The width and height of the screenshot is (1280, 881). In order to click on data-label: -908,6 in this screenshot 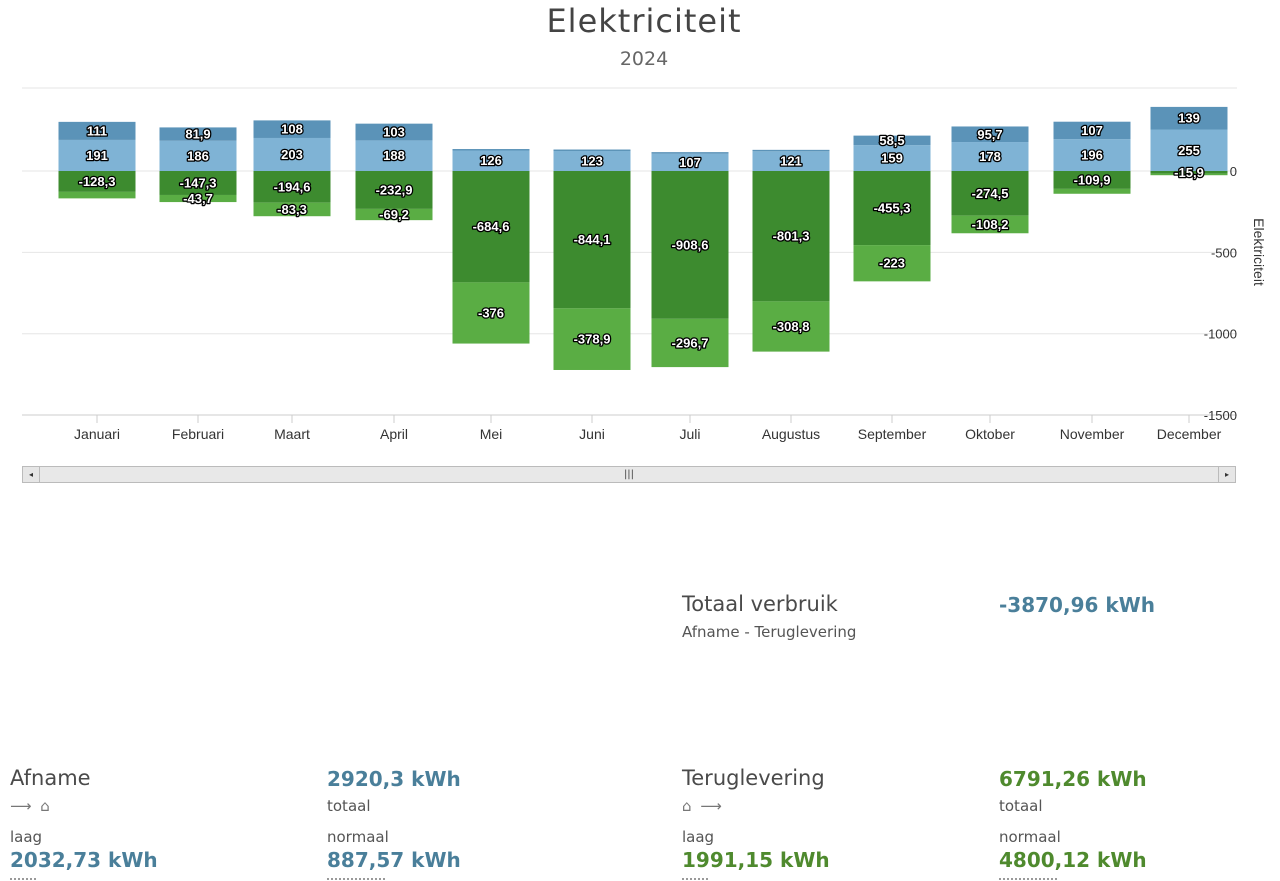, I will do `click(690, 244)`.